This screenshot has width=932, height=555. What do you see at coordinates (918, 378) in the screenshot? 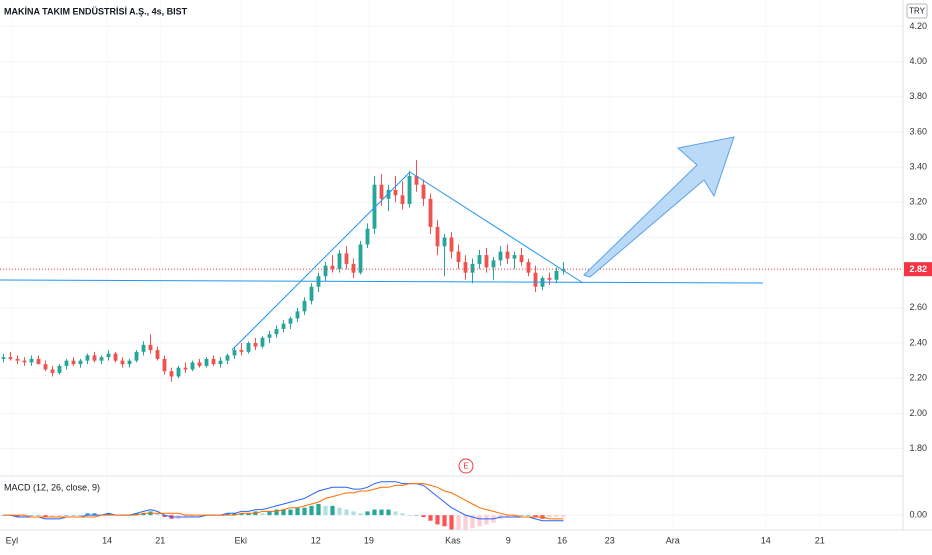
I see `y-tick-label: 2.20` at bounding box center [918, 378].